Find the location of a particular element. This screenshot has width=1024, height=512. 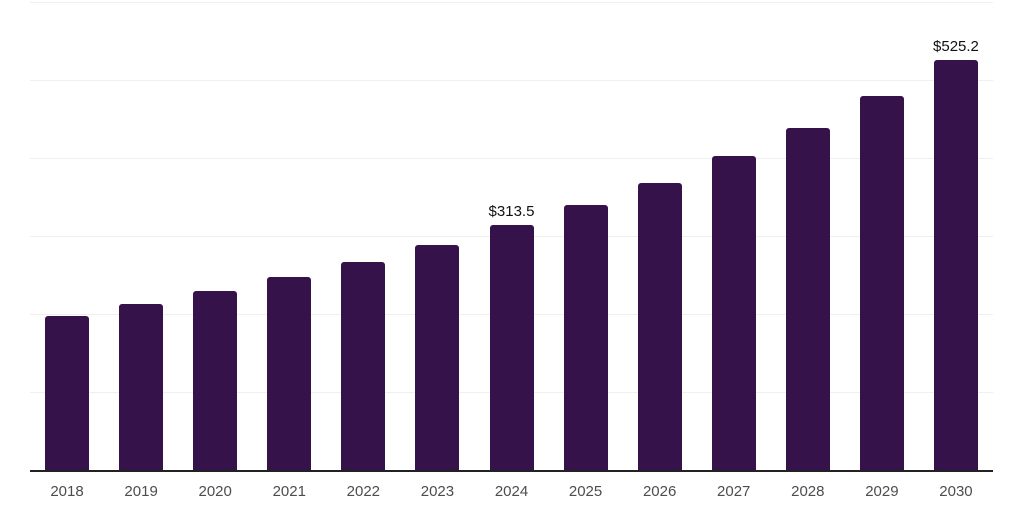

bar-2020 is located at coordinates (215, 380).